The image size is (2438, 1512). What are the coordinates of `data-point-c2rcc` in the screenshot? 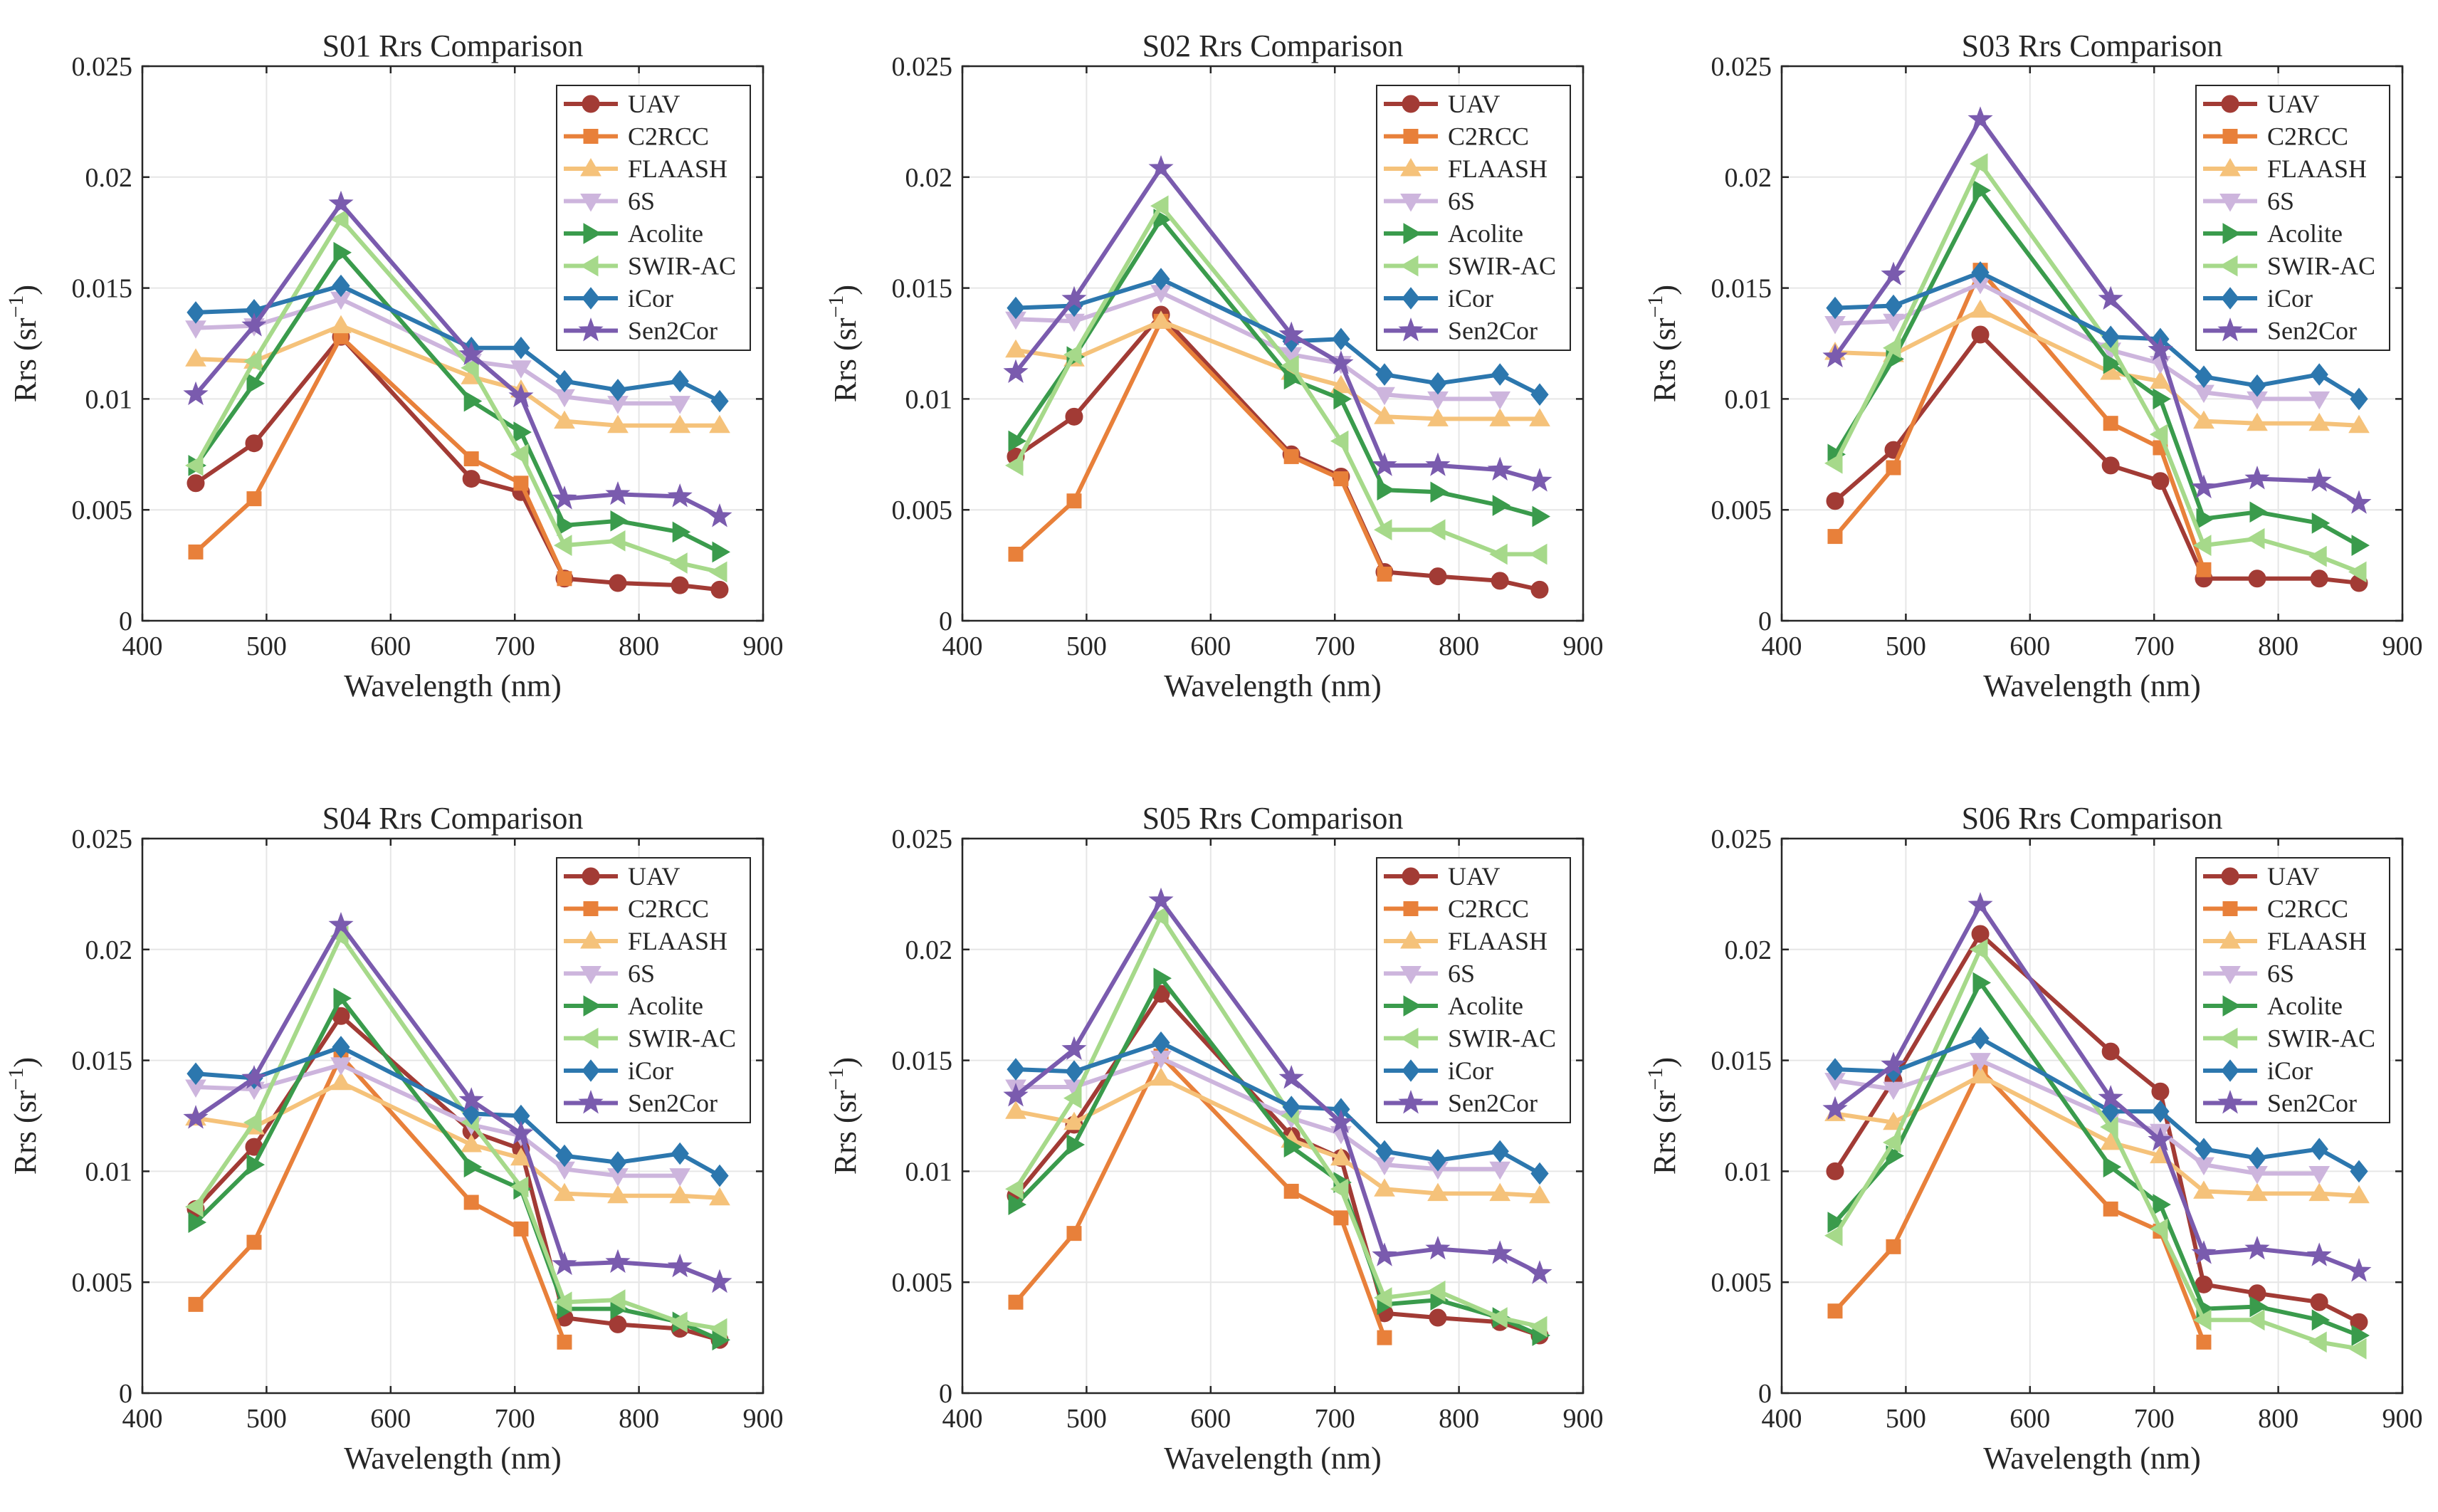 It's located at (196, 1304).